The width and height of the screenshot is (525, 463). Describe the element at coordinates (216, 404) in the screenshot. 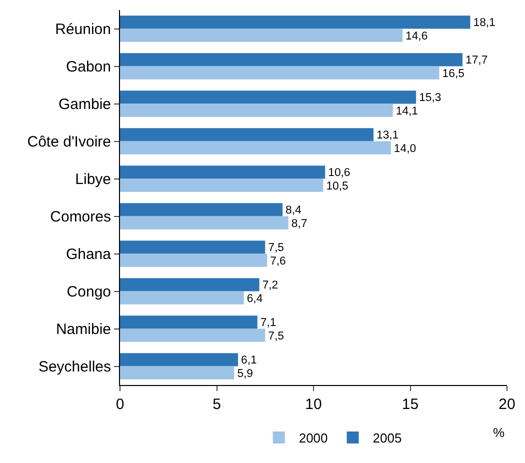

I see `x-tick-label: 5` at that location.